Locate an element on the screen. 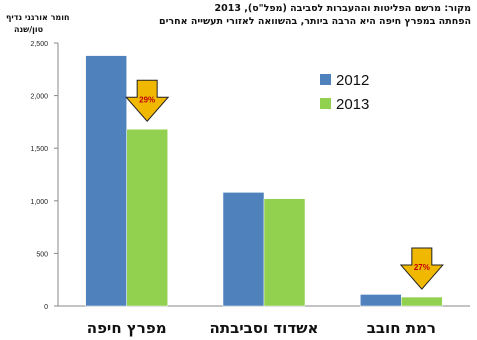 The height and width of the screenshot is (340, 477). x-tick-label: מפרץ חיפה is located at coordinates (127, 328).